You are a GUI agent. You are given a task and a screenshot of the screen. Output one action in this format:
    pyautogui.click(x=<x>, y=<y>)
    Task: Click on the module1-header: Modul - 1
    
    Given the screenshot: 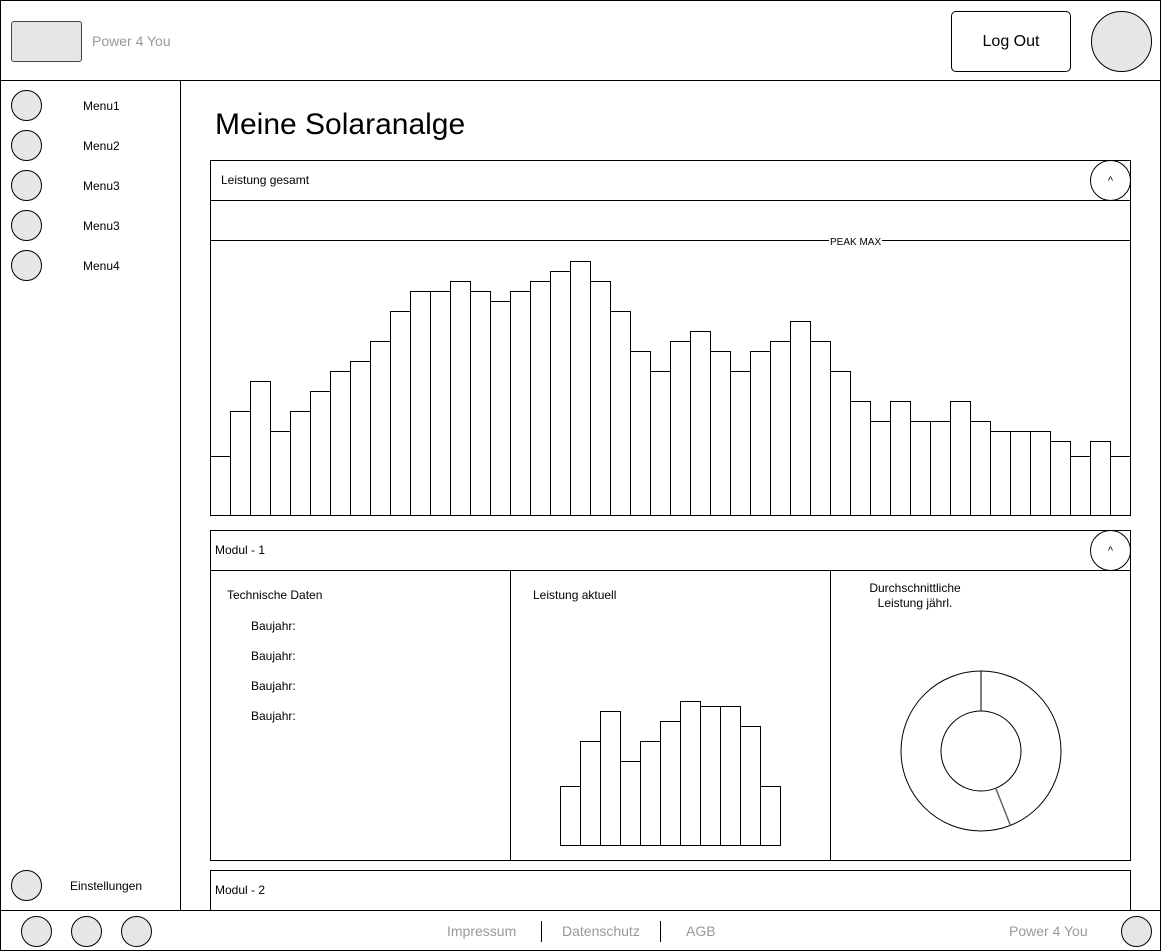 What is the action you would take?
    pyautogui.click(x=670, y=550)
    